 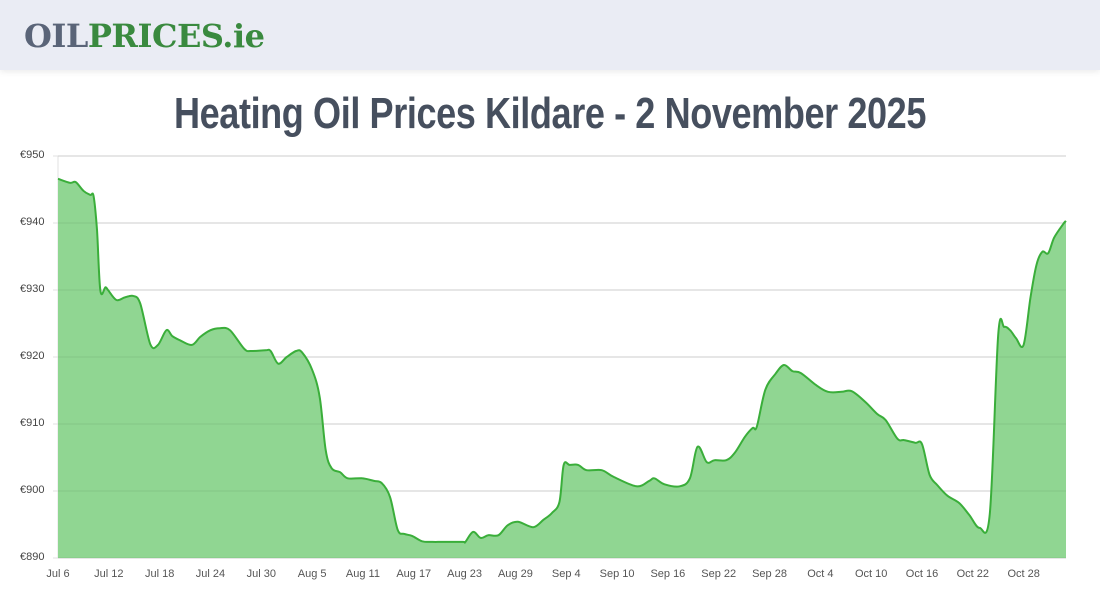 What do you see at coordinates (32, 490) in the screenshot?
I see `y-axis-tick-label: €900` at bounding box center [32, 490].